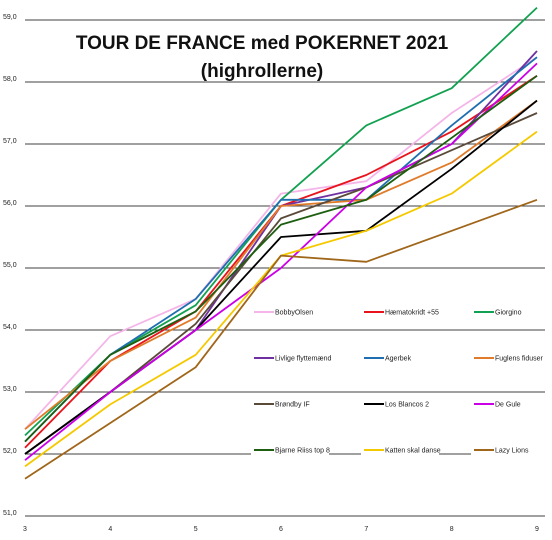 This screenshot has width=552, height=540. Describe the element at coordinates (110, 529) in the screenshot. I see `x-tick-label: 4` at that location.